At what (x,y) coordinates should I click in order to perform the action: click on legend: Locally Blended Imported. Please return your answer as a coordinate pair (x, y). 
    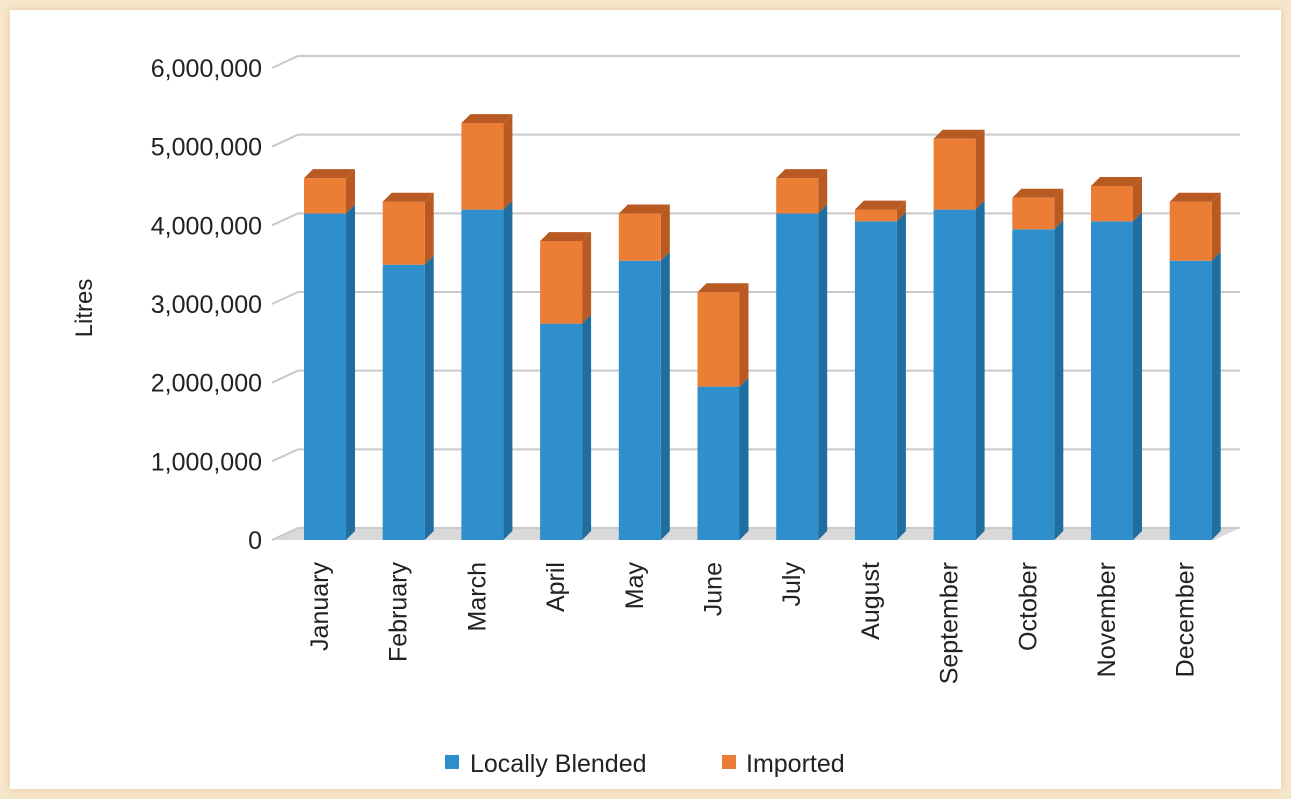
    Looking at the image, I should click on (645, 764).